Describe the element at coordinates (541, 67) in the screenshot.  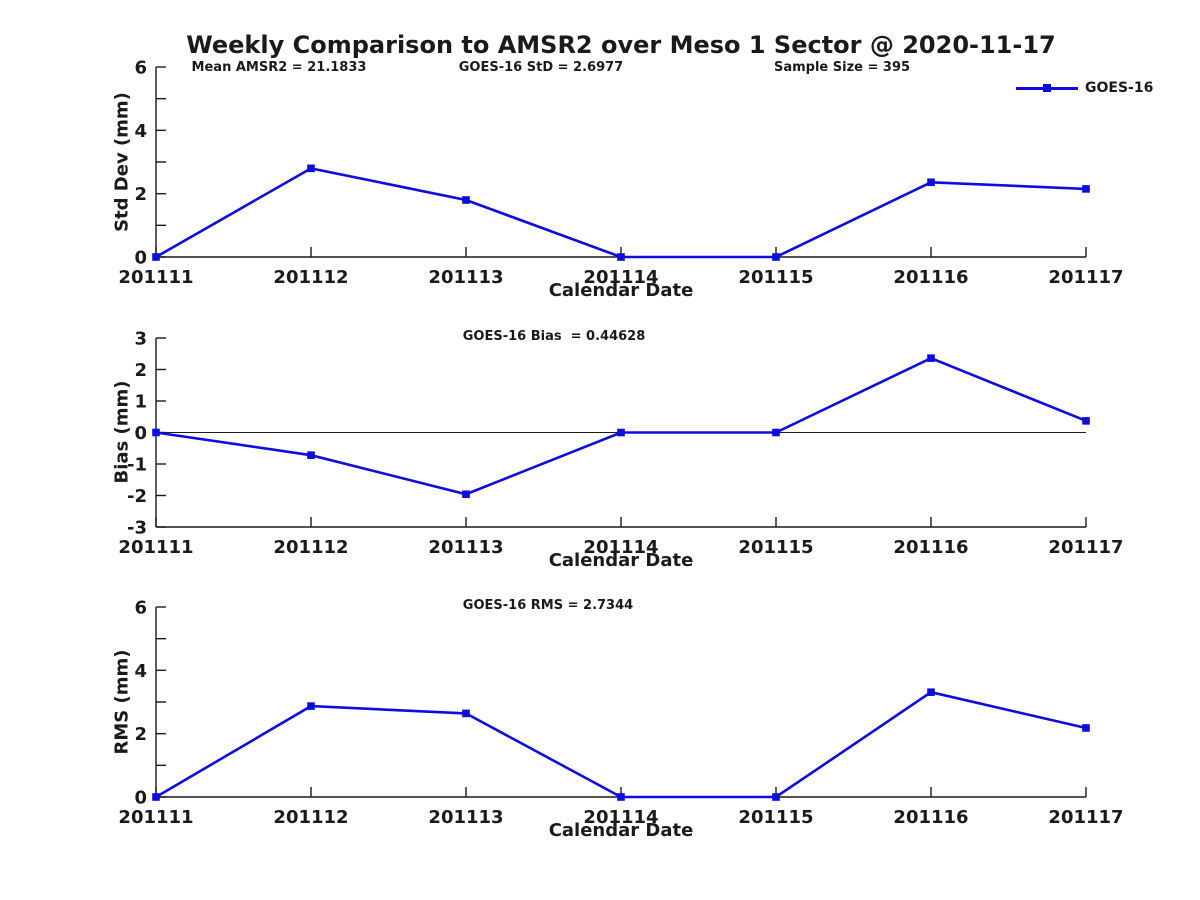
I see `annotation-goes16-std: GOES-16 StD = 2.6977` at that location.